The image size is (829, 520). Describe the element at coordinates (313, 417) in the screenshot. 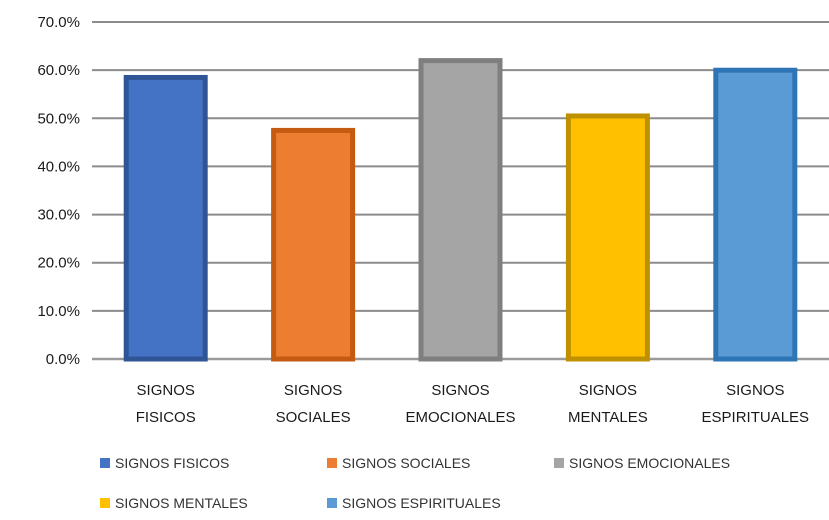

I see `x-category-label: SOCIALES` at that location.